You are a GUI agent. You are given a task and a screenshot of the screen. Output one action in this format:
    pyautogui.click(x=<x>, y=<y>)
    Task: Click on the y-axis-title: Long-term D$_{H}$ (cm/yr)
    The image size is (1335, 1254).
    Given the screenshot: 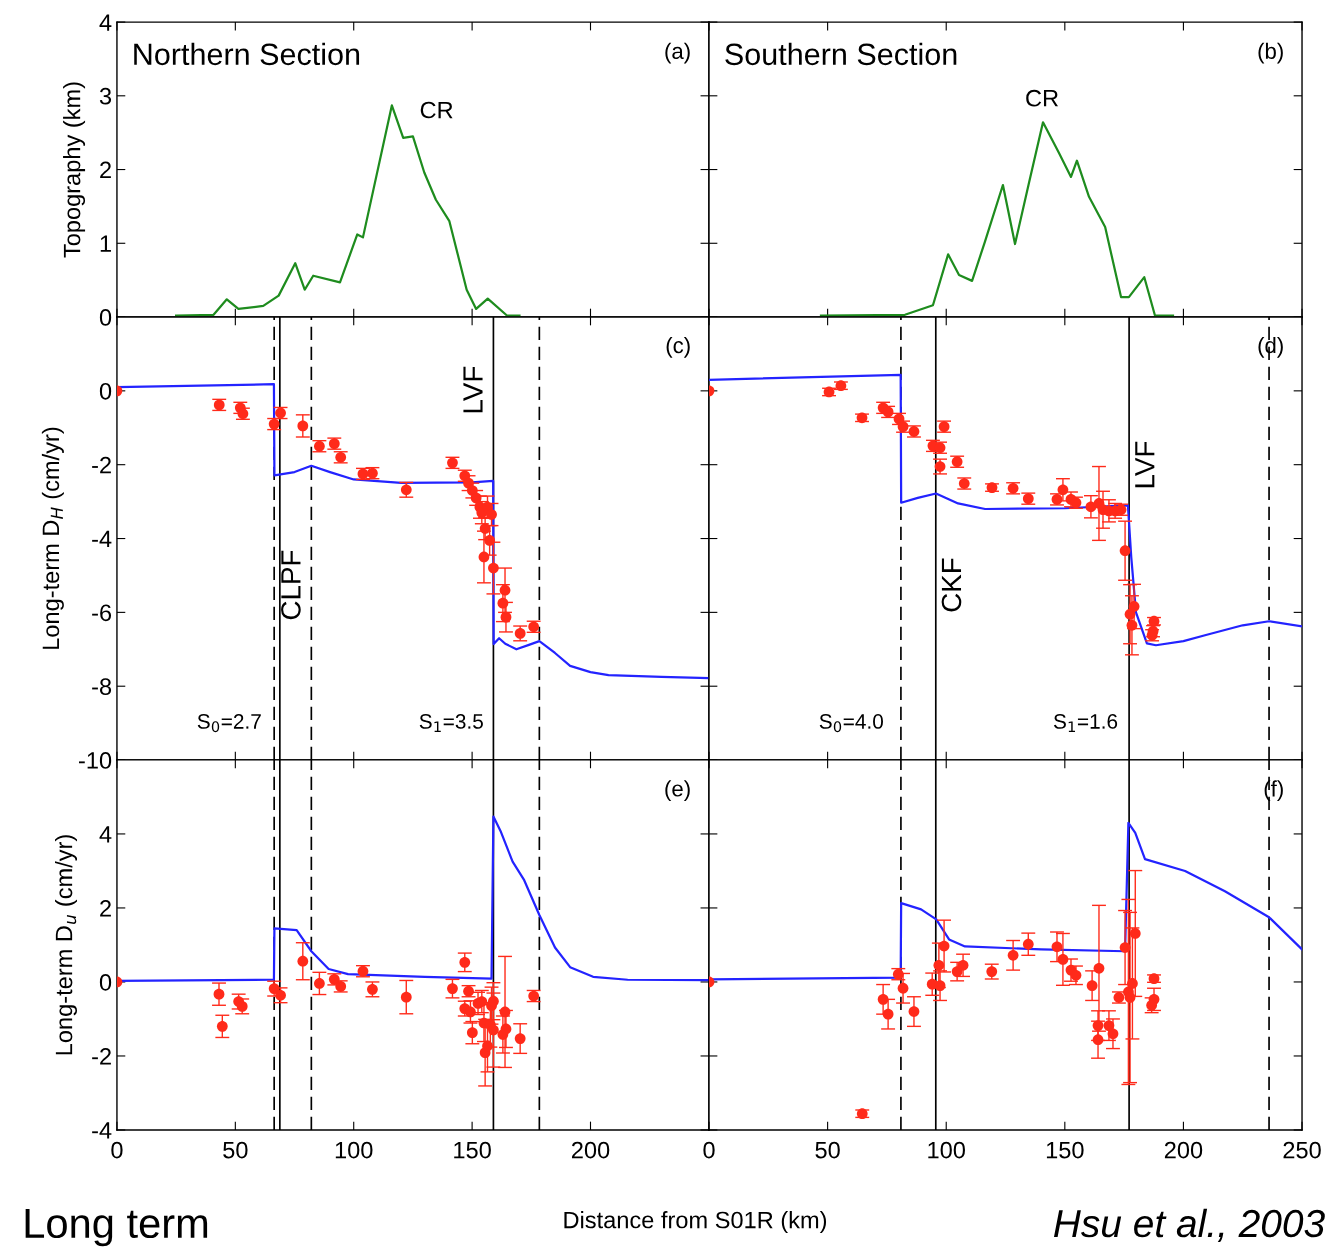 What is the action you would take?
    pyautogui.click(x=52, y=538)
    